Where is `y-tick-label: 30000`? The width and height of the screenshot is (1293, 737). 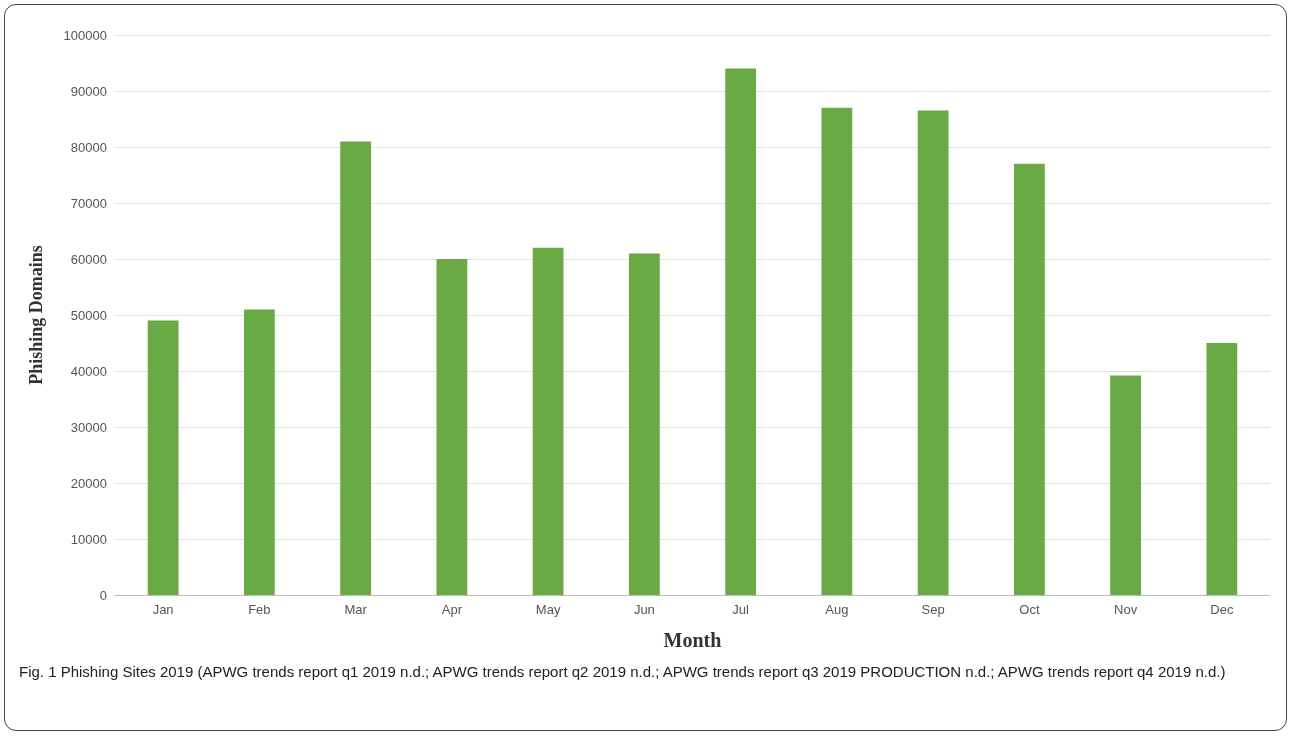
y-tick-label: 30000 is located at coordinates (88, 427).